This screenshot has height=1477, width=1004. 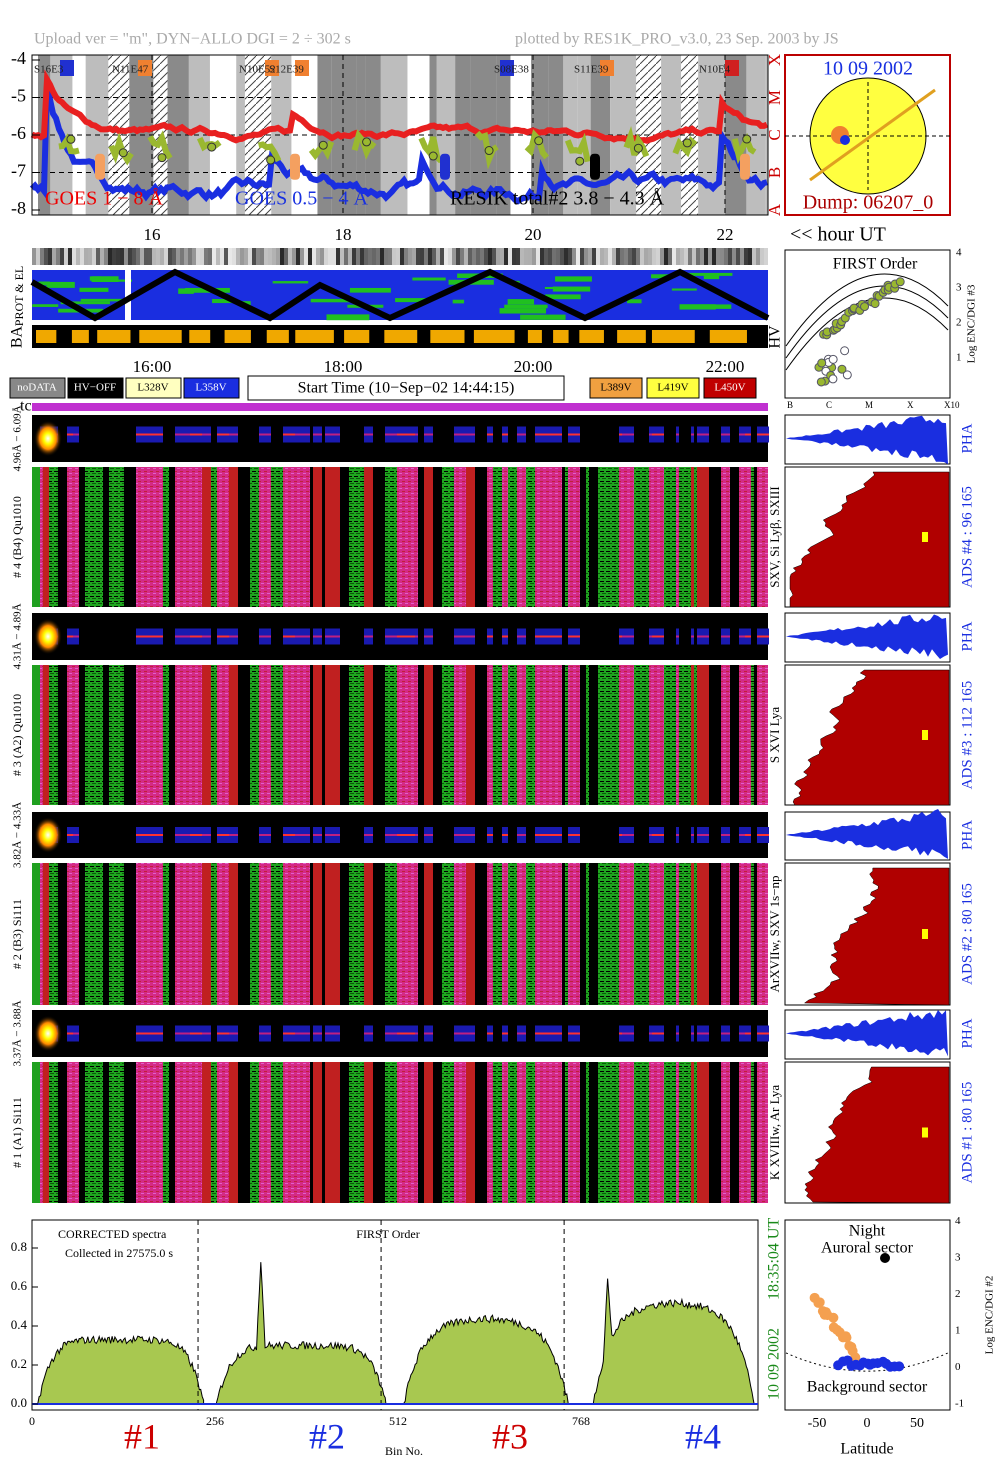 What do you see at coordinates (958, 1331) in the screenshot?
I see `y-tick-label: 1` at bounding box center [958, 1331].